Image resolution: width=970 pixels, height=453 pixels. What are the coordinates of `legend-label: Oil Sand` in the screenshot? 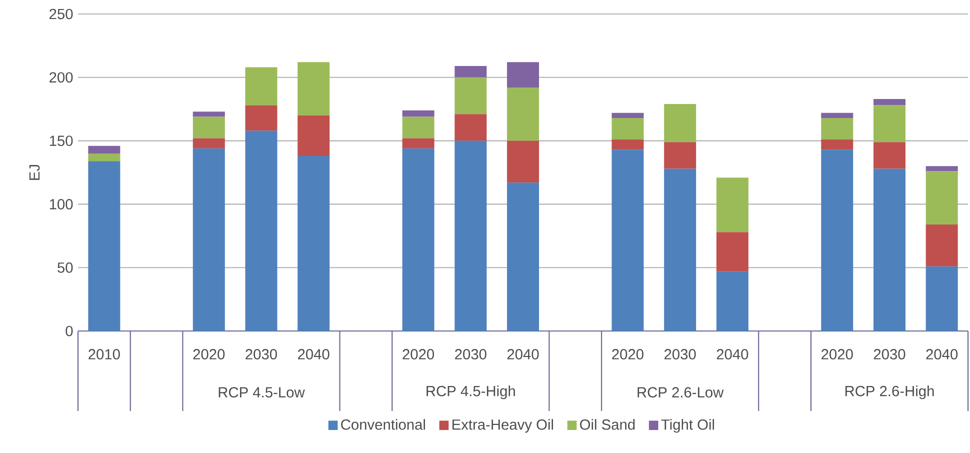 It's located at (607, 424).